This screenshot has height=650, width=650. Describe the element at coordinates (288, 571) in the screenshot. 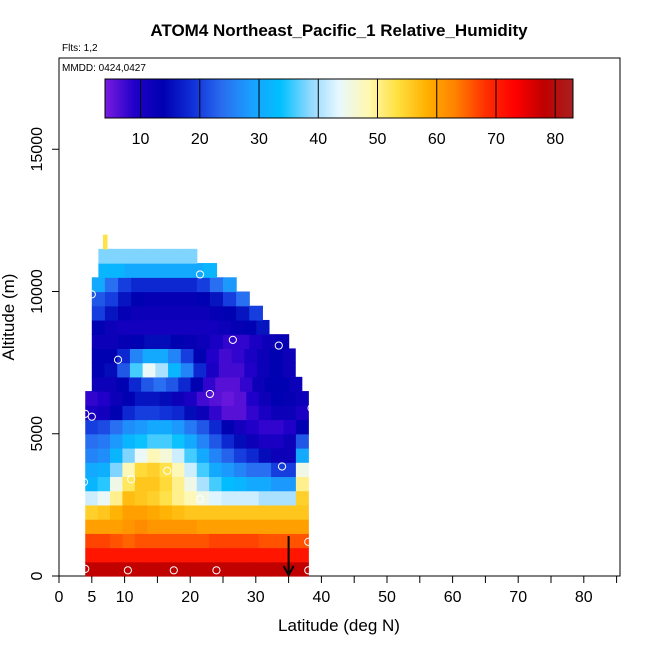

I see `arrow-head` at that location.